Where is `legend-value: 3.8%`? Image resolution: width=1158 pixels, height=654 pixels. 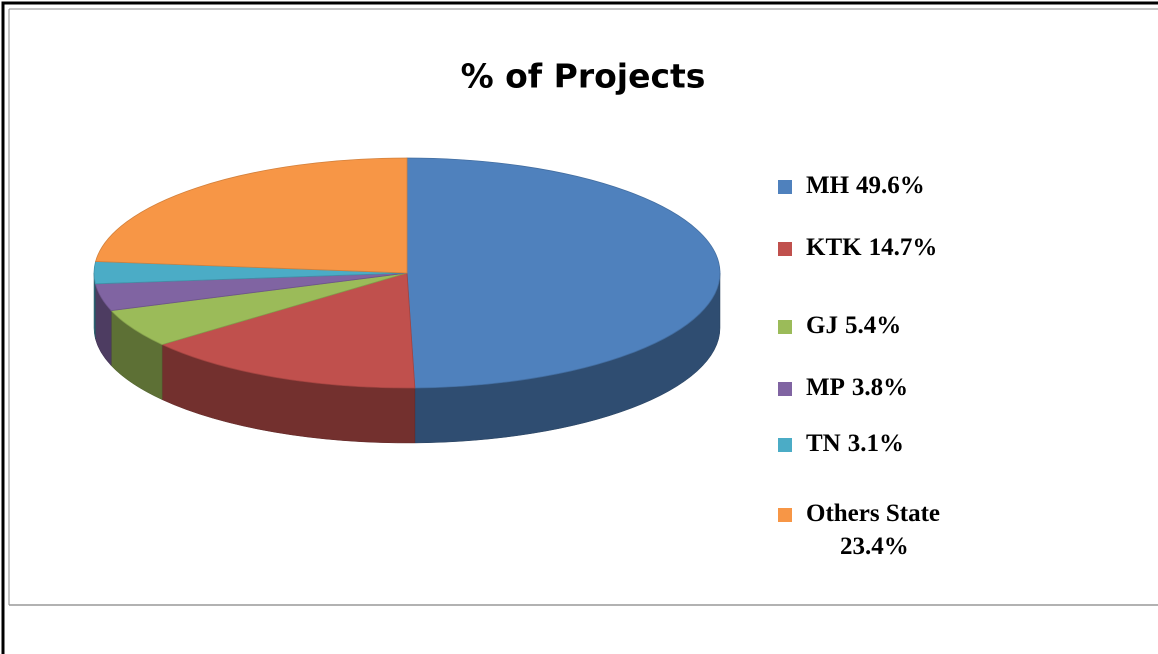 legend-value: 3.8% is located at coordinates (880, 387).